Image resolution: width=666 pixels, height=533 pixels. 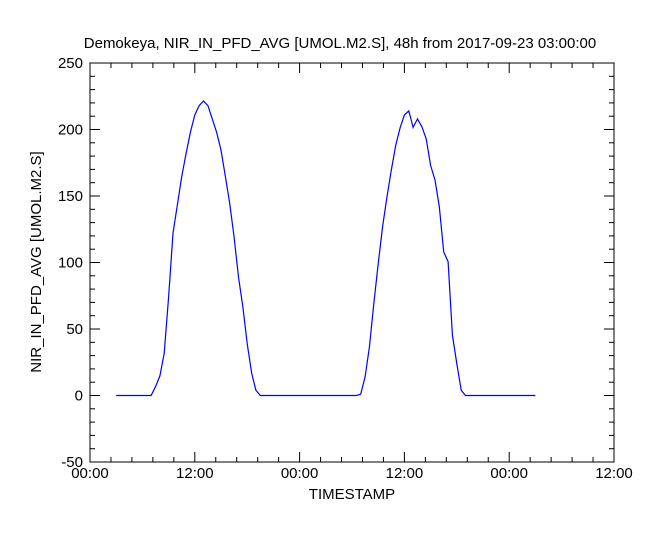 I want to click on y-tick-label: -50, so click(x=72, y=462).